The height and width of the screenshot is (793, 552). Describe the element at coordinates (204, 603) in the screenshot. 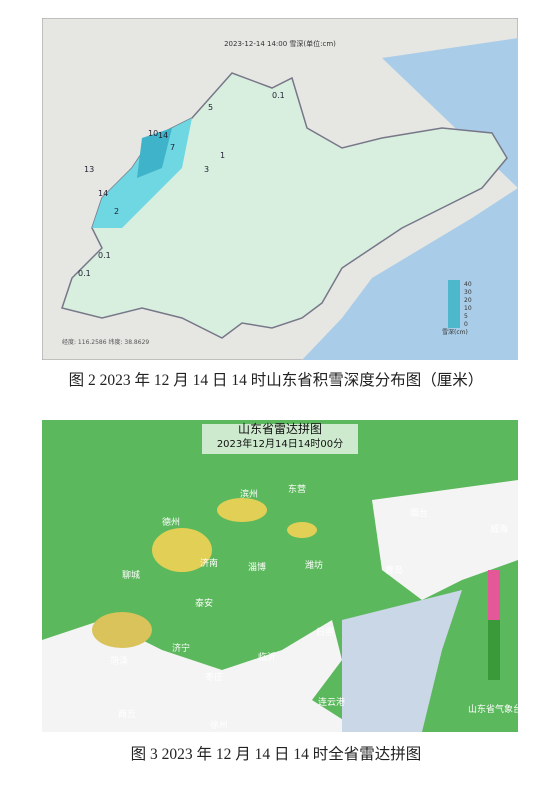

I see `city-label: 泰安` at that location.